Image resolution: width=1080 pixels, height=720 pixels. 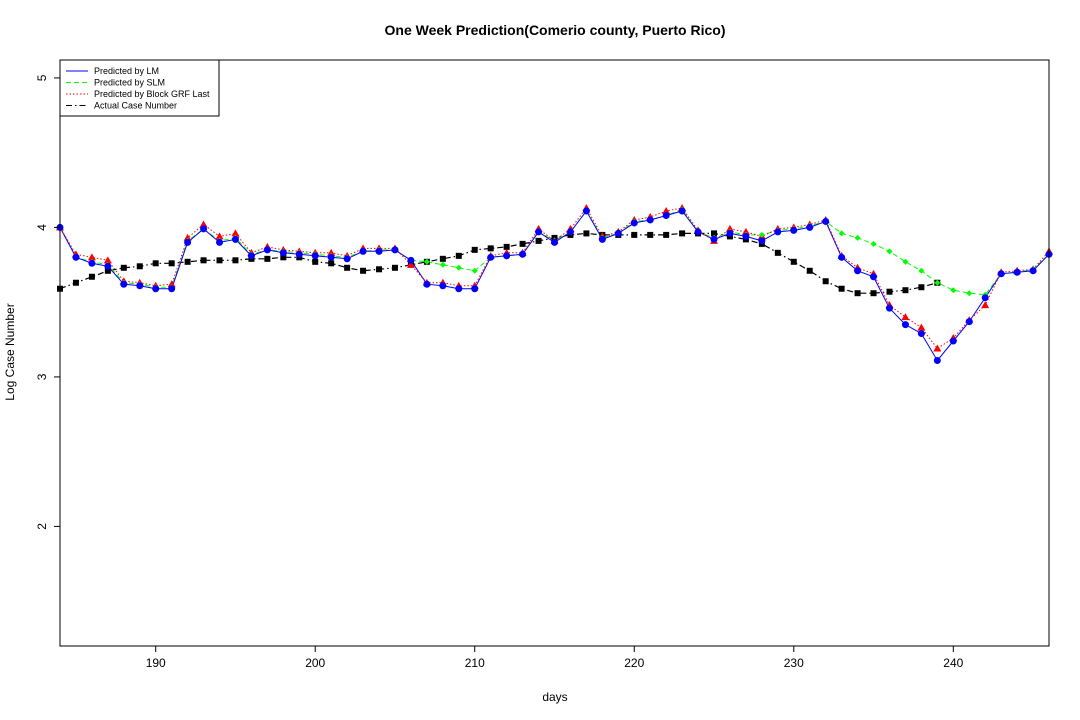 What do you see at coordinates (126, 71) in the screenshot?
I see `legend-label-0: Predicted by LM` at bounding box center [126, 71].